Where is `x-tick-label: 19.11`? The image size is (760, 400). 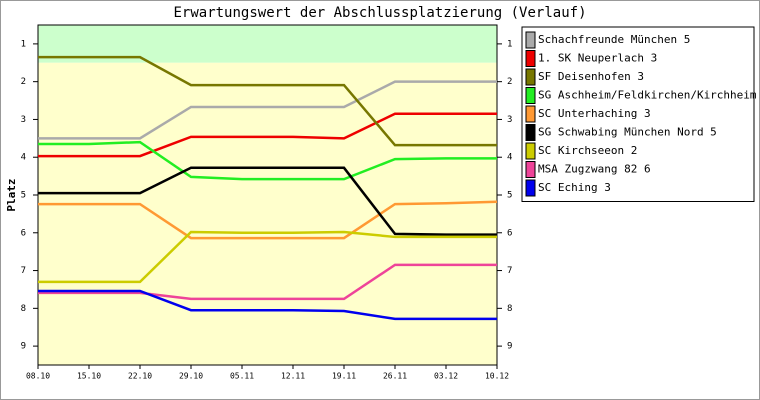 x-tick-label: 19.11 is located at coordinates (344, 376).